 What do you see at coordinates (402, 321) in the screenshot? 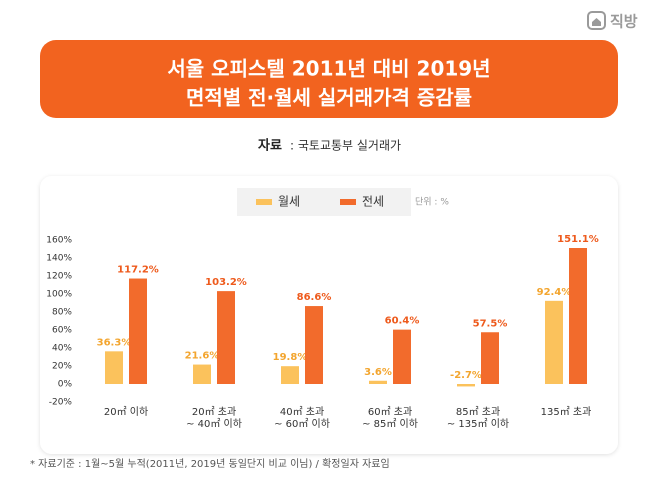
I see `value-label: 60.4%` at bounding box center [402, 321].